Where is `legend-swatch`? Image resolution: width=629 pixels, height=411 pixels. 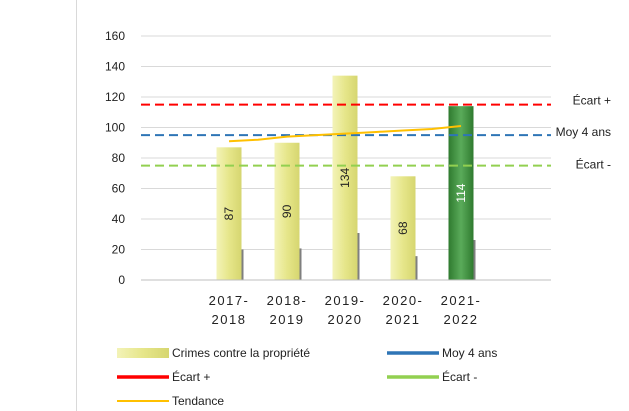
legend-swatch is located at coordinates (143, 353).